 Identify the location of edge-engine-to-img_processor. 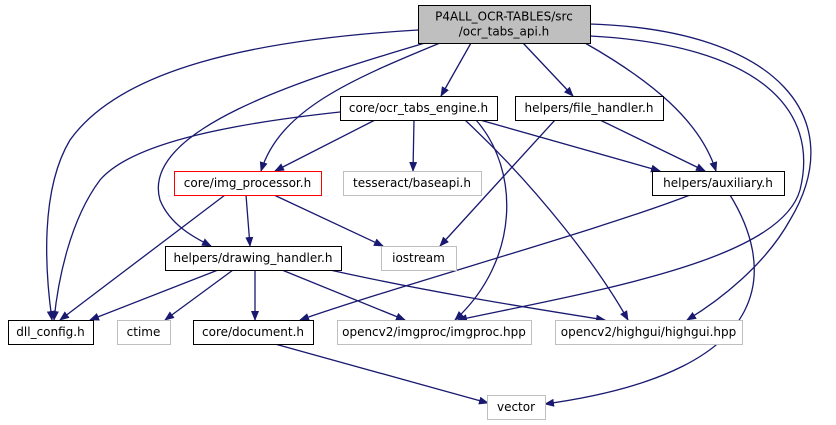
(325, 145).